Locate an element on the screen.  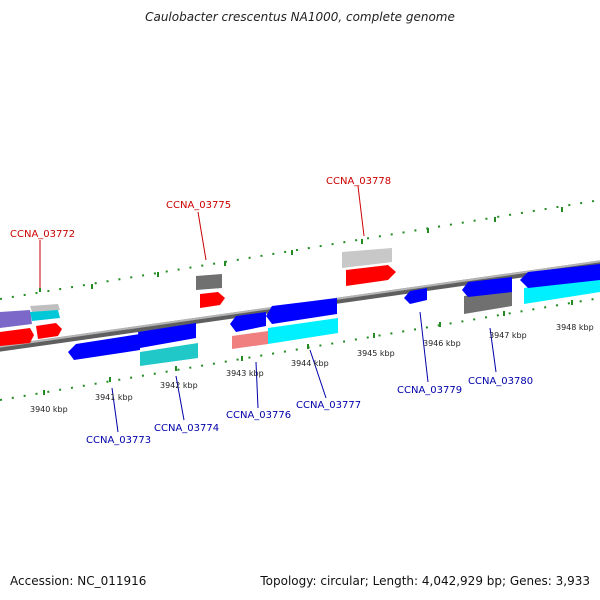
gene-label: CCNA_03778 is located at coordinates (358, 181).